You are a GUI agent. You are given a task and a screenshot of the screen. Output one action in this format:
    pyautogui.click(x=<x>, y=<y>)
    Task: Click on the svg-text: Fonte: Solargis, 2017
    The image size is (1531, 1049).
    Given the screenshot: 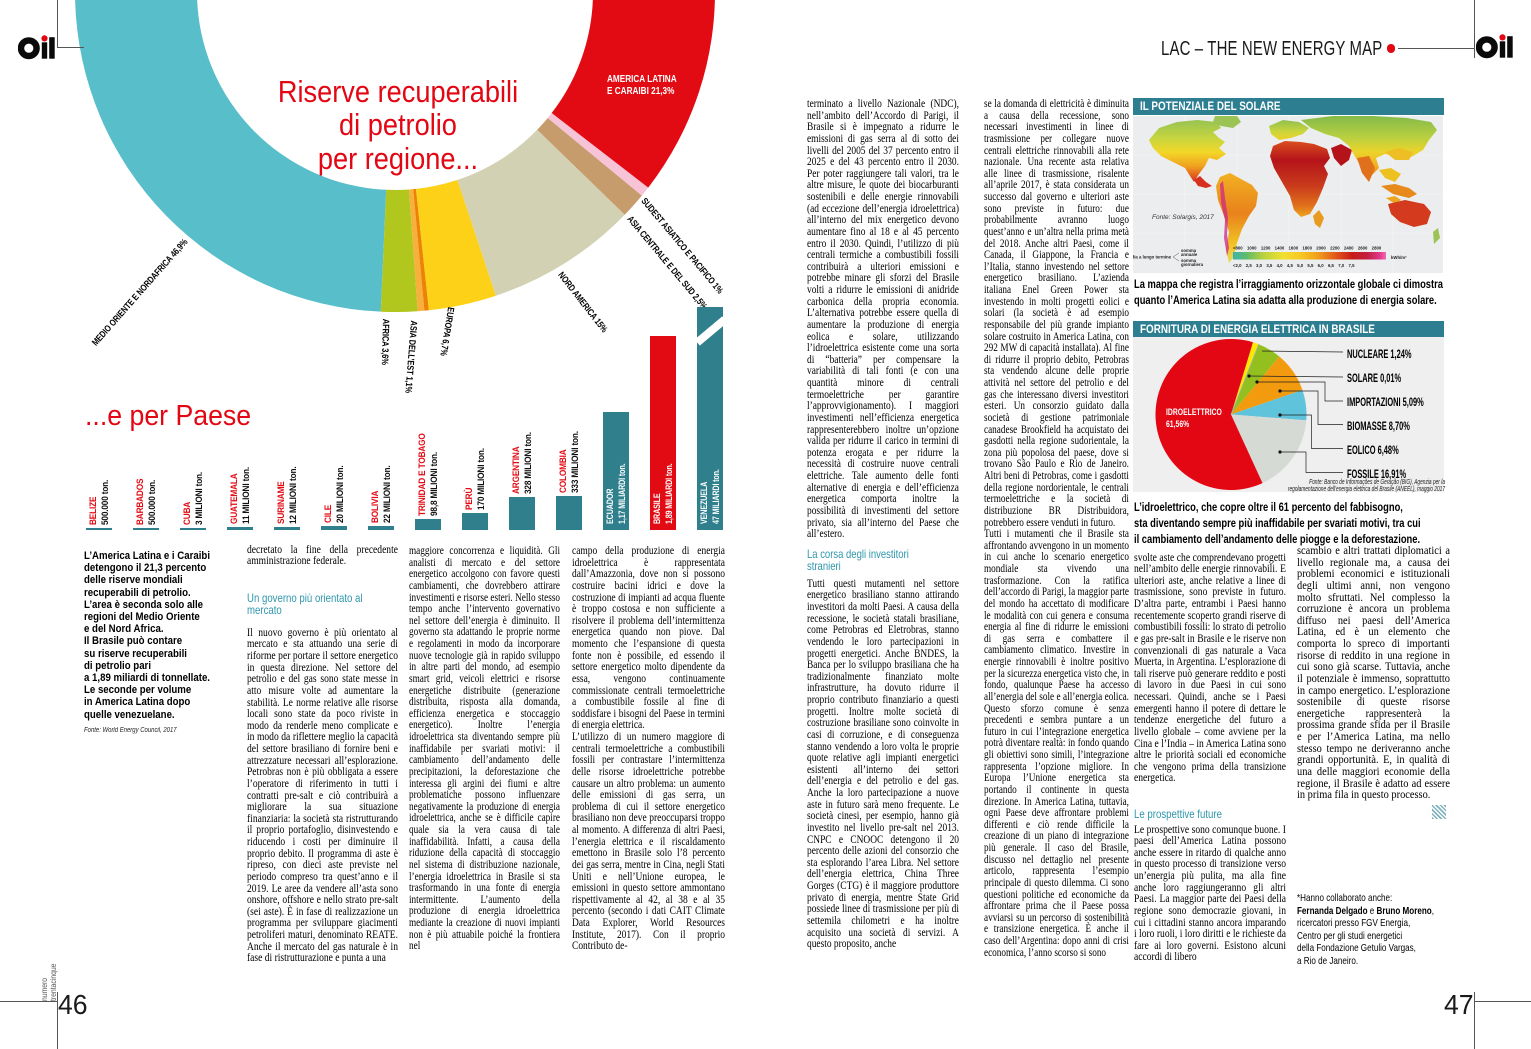 What is the action you would take?
    pyautogui.click(x=1183, y=217)
    